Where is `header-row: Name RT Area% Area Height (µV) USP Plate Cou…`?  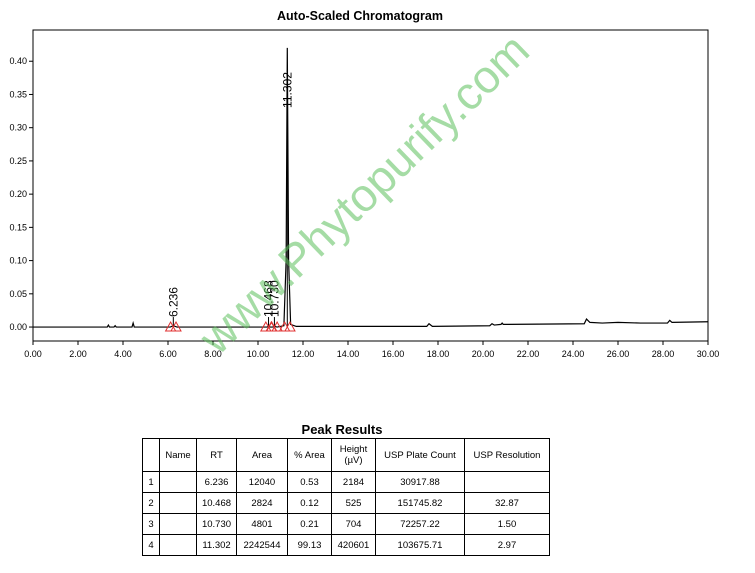
header-row: Name RT Area% Area Height (µV) USP Plate Cou… is located at coordinates (346, 455).